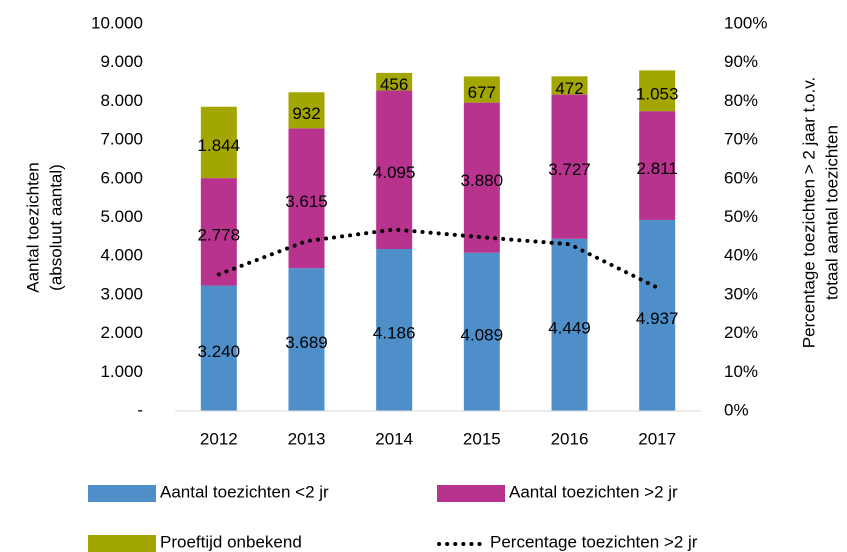 The height and width of the screenshot is (552, 847). I want to click on y2-tick-label: 50%, so click(741, 216).